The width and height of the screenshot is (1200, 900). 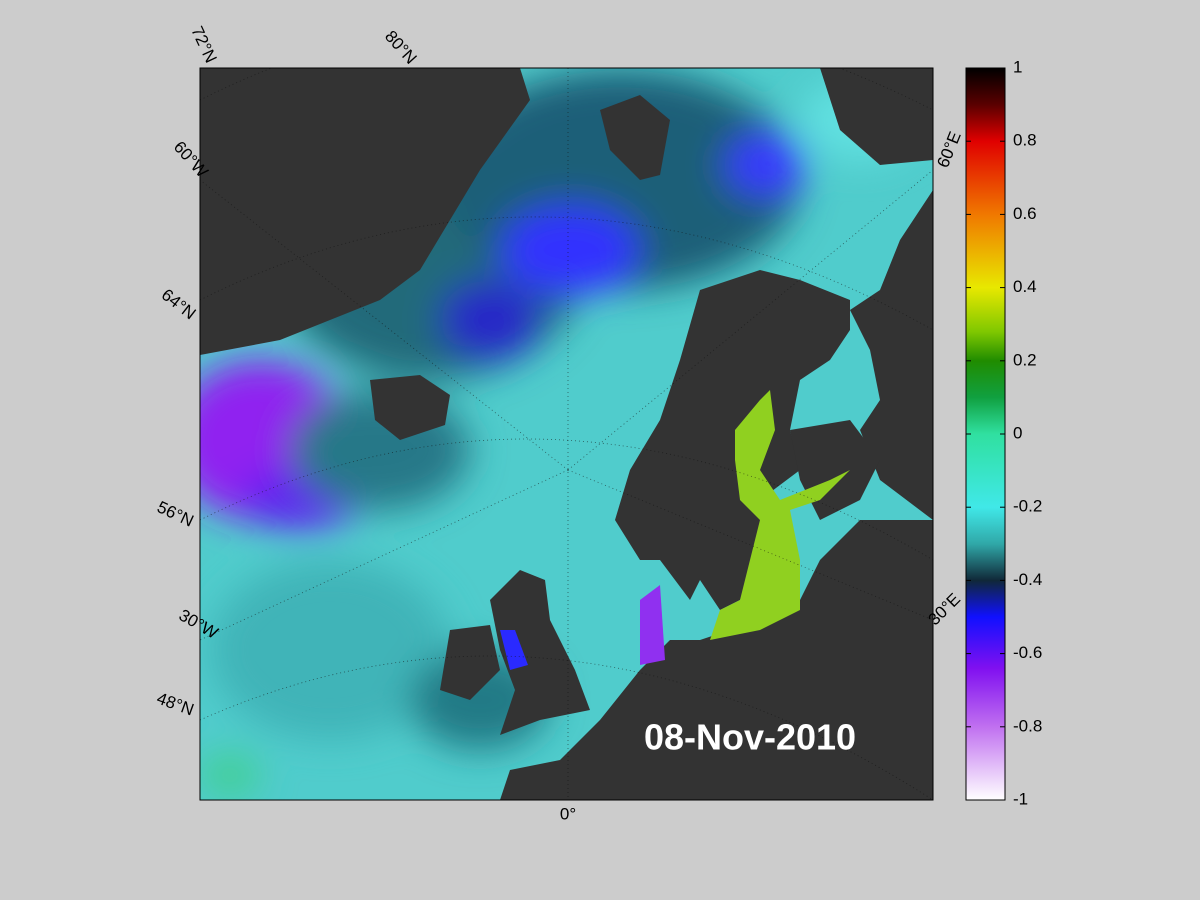 I want to click on colorbar-tick-label: 0.8, so click(x=1025, y=140).